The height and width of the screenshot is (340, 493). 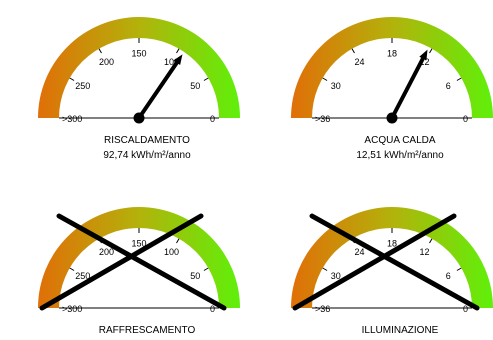 I want to click on gauge-value-label: 12,51 kWh/m²/anno, so click(x=400, y=155).